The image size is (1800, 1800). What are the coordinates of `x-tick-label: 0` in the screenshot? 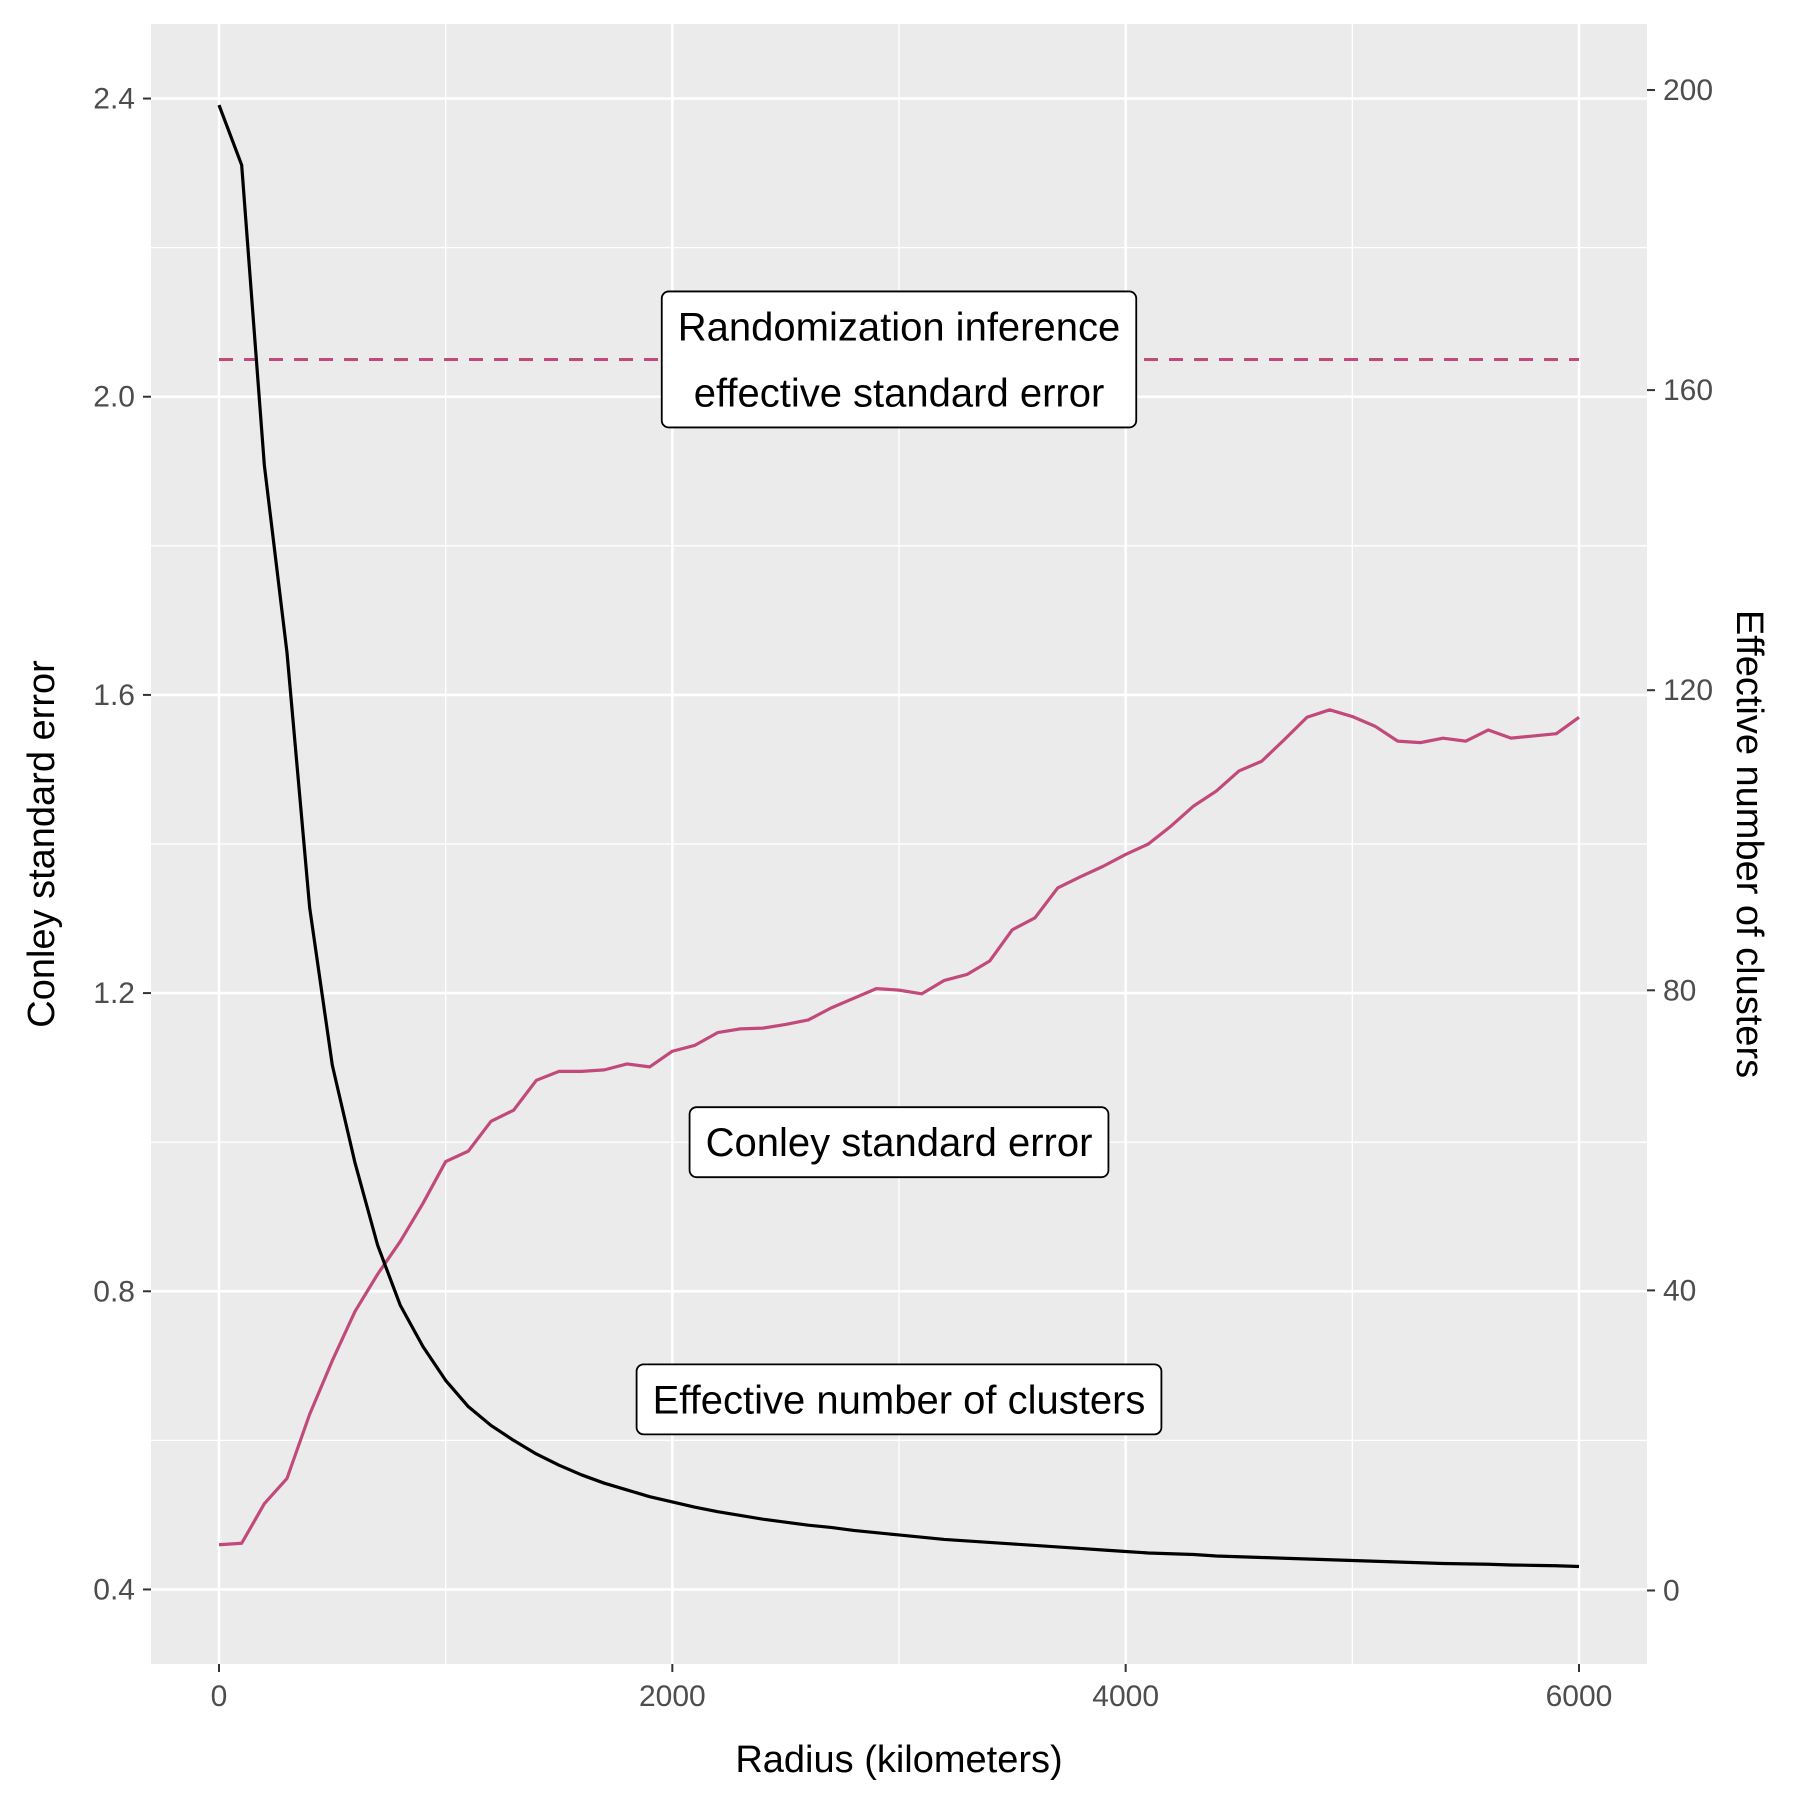 It's located at (219, 1696).